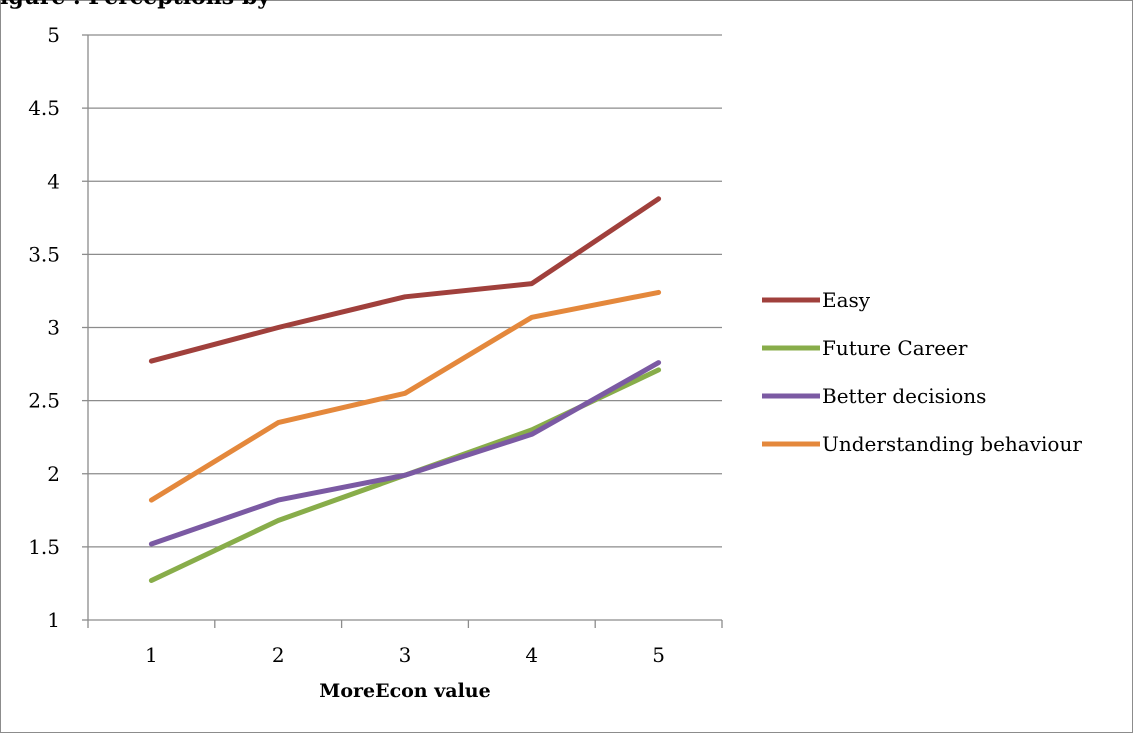 The image size is (1135, 735). I want to click on y-tick-label: 4, so click(53, 181).